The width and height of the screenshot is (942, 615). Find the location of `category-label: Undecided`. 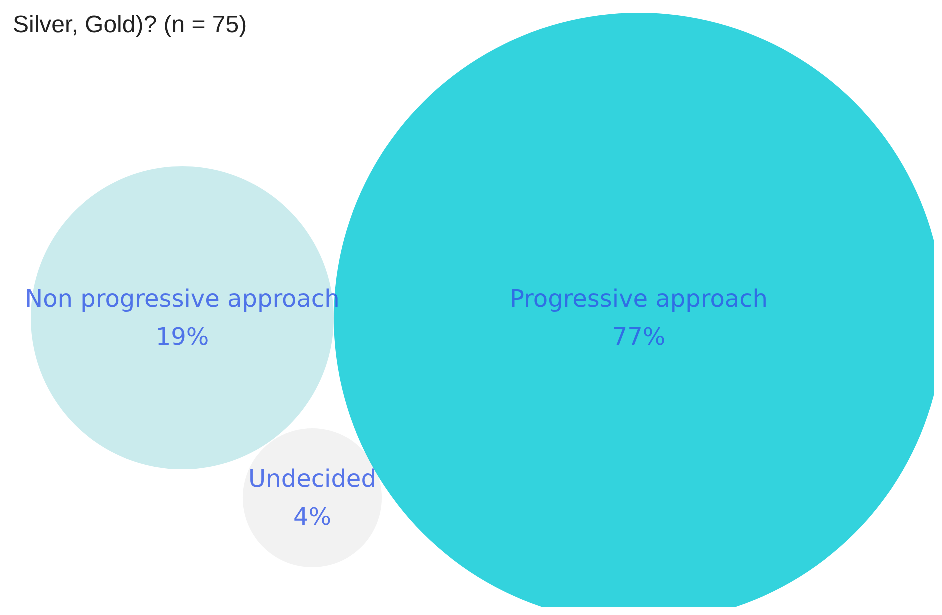

category-label: Undecided is located at coordinates (312, 479).